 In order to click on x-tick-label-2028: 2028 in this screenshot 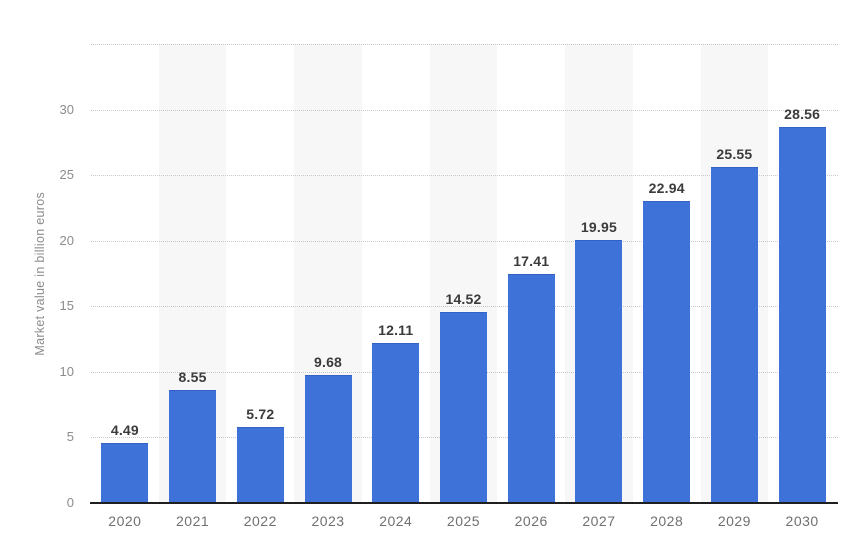, I will do `click(667, 521)`.